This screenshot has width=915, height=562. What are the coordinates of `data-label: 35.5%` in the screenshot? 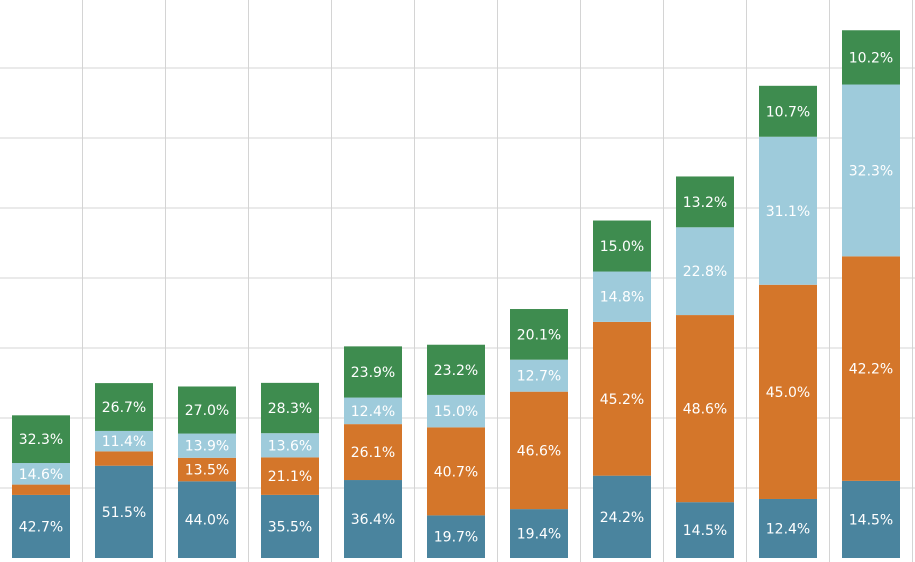 It's located at (290, 527).